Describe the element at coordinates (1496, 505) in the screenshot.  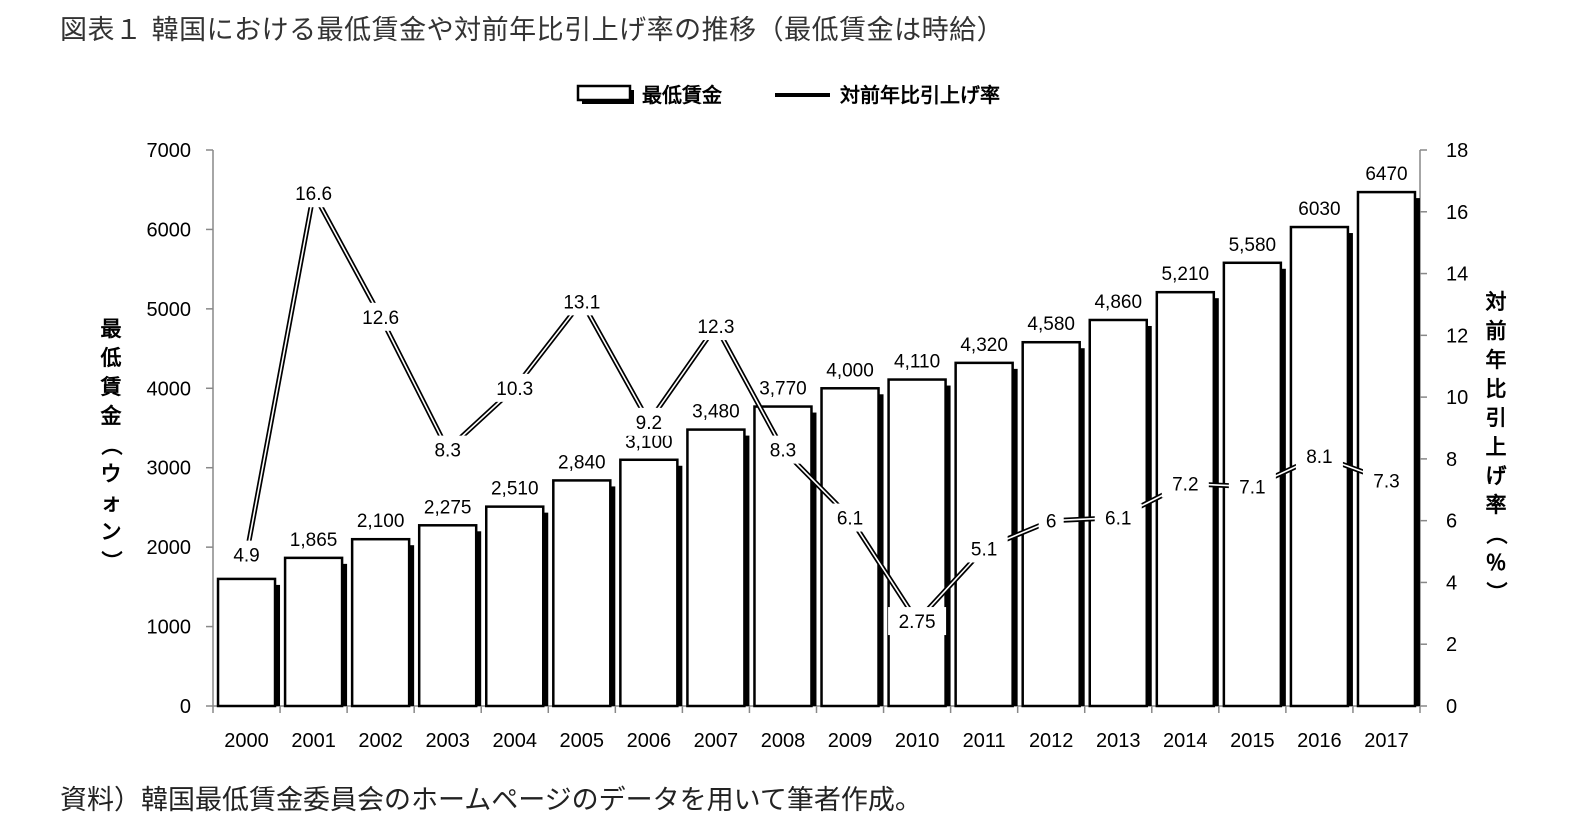
I see `svg-text: 率` at that location.